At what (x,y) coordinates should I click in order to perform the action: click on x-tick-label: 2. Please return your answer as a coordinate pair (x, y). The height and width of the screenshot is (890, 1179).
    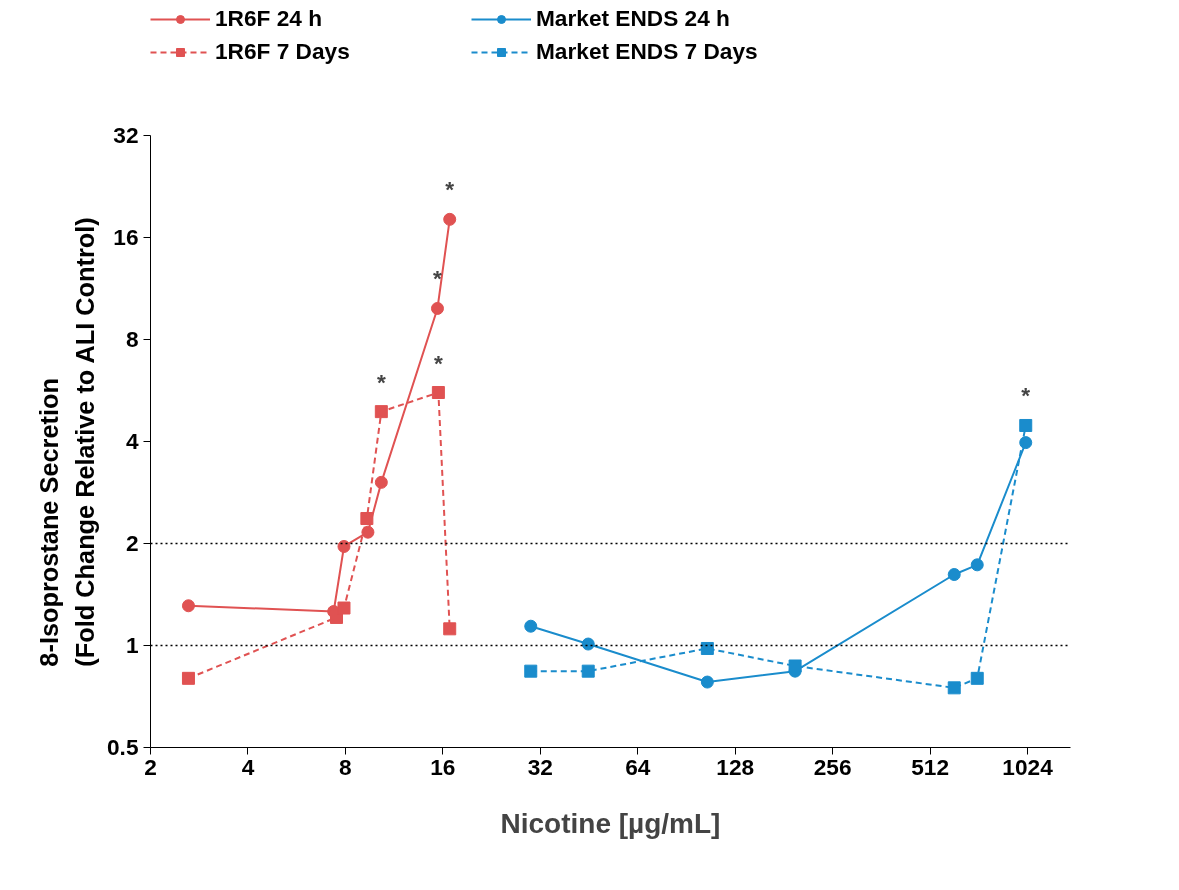
    Looking at the image, I should click on (150, 766).